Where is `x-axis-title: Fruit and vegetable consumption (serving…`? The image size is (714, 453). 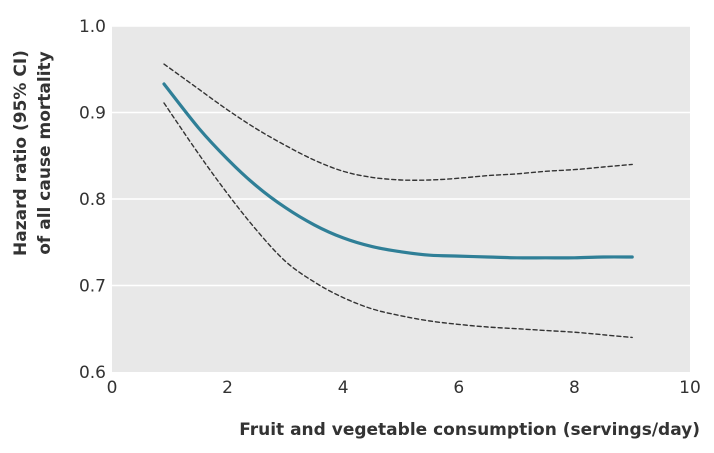 x-axis-title: Fruit and vegetable consumption (serving… is located at coordinates (469, 430).